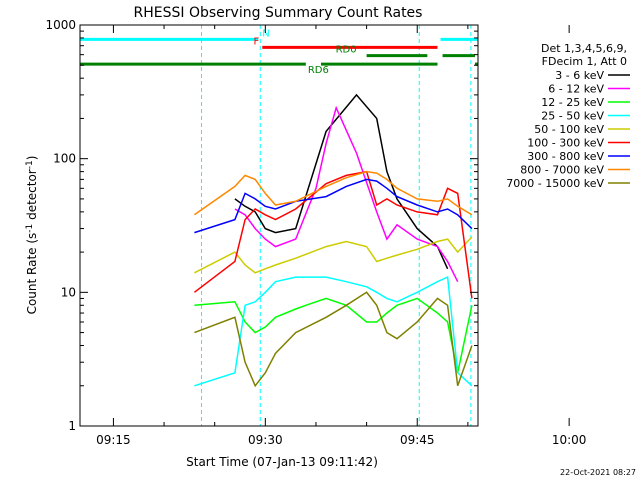 This screenshot has width=640, height=480. Describe the element at coordinates (569, 440) in the screenshot. I see `x-tick-label: 10:00` at that location.